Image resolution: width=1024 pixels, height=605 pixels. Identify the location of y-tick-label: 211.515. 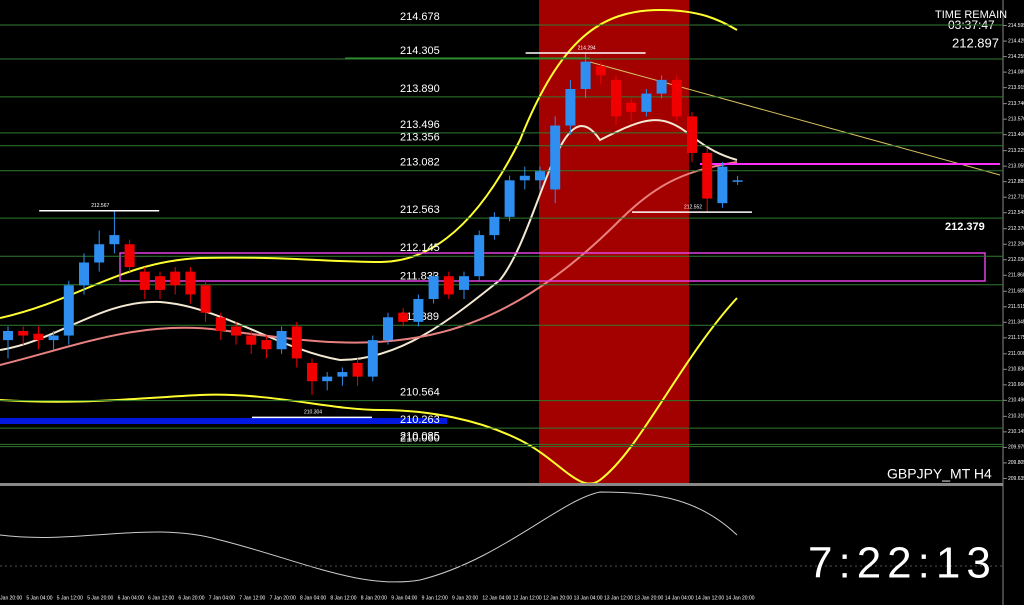
(1016, 307).